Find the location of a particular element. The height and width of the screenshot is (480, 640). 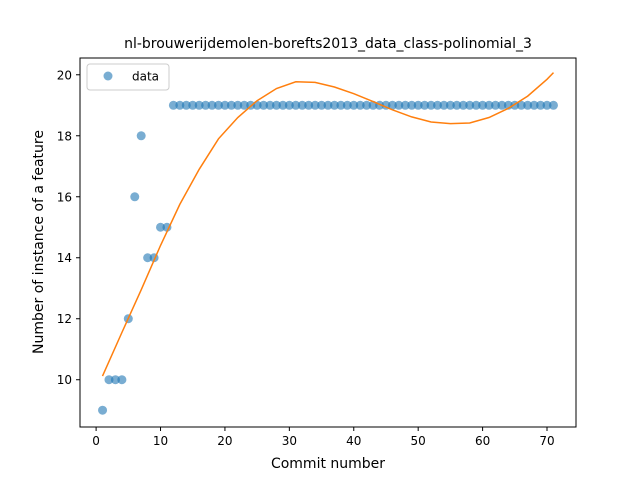

x-tick-label: 70 is located at coordinates (546, 441).